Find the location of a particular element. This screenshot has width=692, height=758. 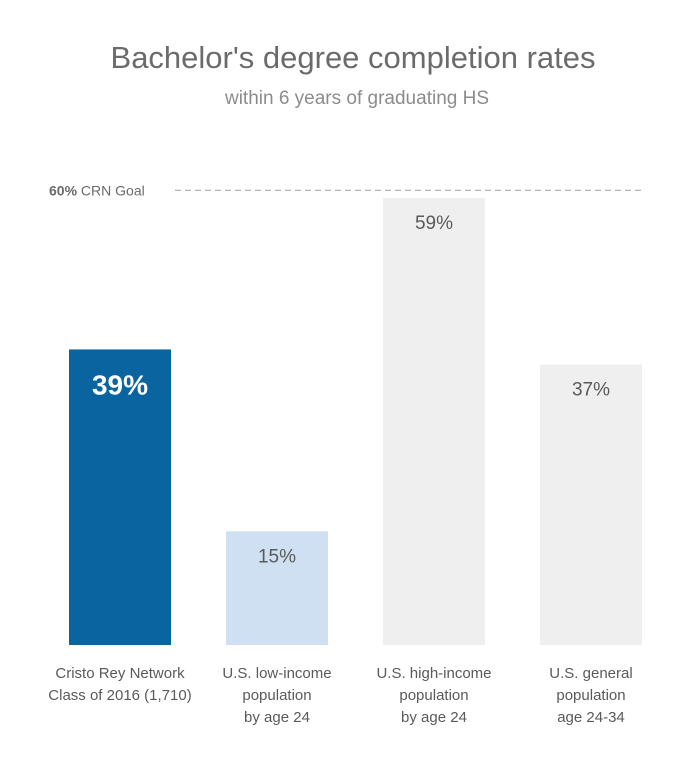

category-label-2: U.S. low-income population by age 24 is located at coordinates (276, 695).